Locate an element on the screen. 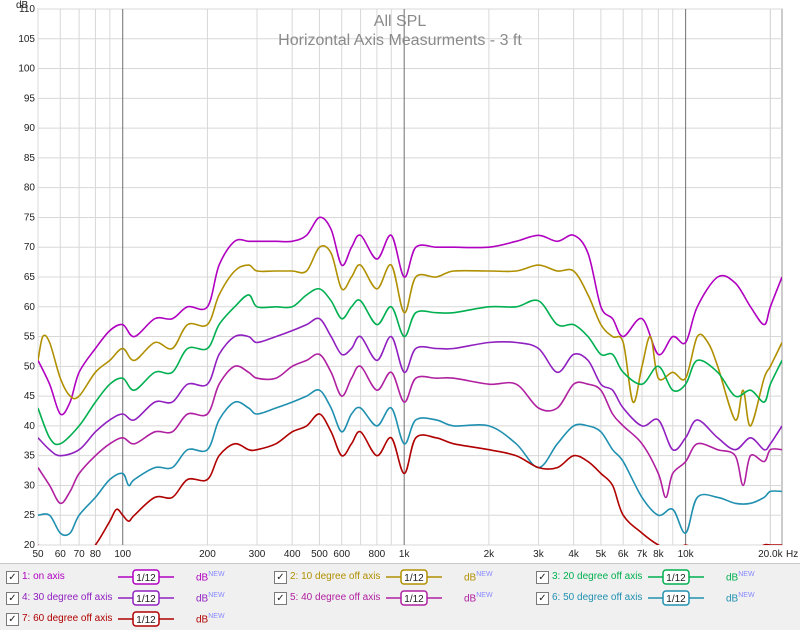 The height and width of the screenshot is (630, 800). x-tick-label: 5k is located at coordinates (602, 554).